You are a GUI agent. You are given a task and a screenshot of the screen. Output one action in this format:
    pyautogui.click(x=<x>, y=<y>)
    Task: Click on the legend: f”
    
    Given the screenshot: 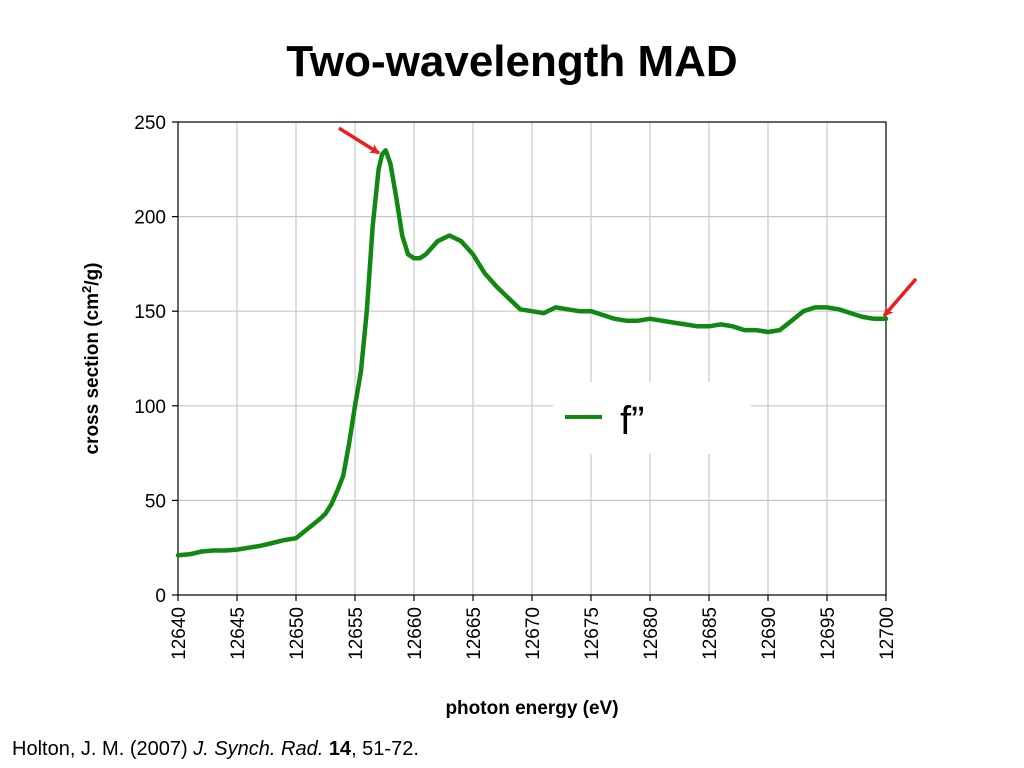 What is the action you would take?
    pyautogui.click(x=652, y=418)
    